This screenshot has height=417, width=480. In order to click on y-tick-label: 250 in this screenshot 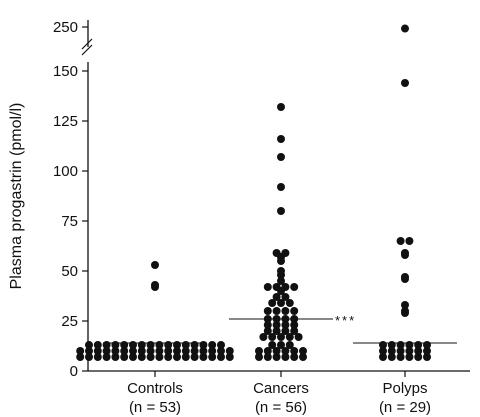, I will do `click(65, 27)`.